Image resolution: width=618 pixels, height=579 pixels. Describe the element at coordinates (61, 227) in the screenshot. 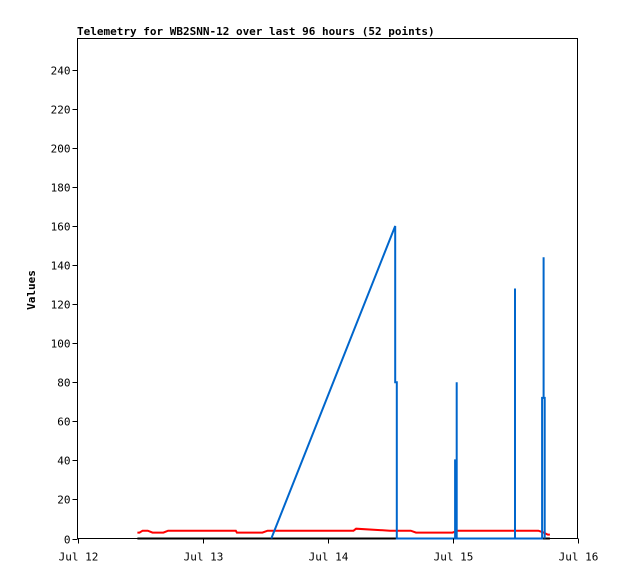

I see `y-tick-label: 160` at that location.